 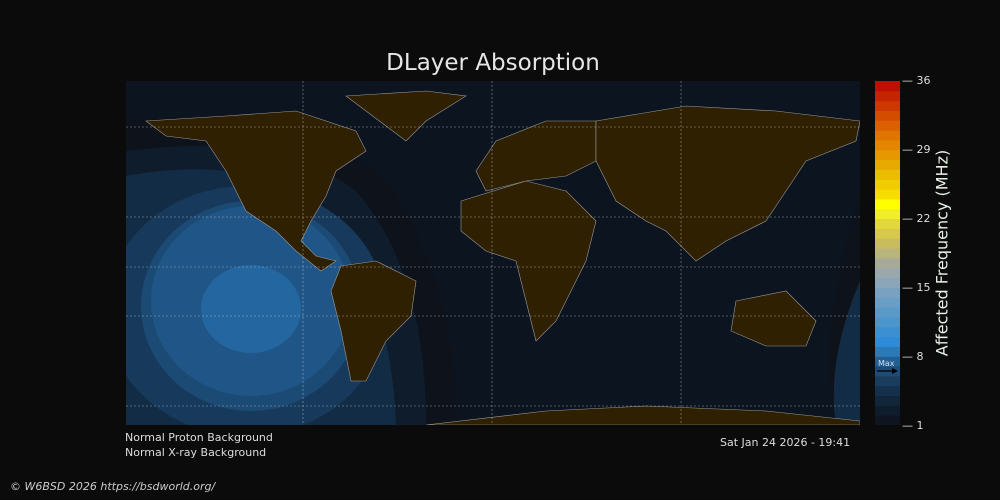 I want to click on colorbar-label: Affected Frequency (MHz), so click(x=942, y=253).